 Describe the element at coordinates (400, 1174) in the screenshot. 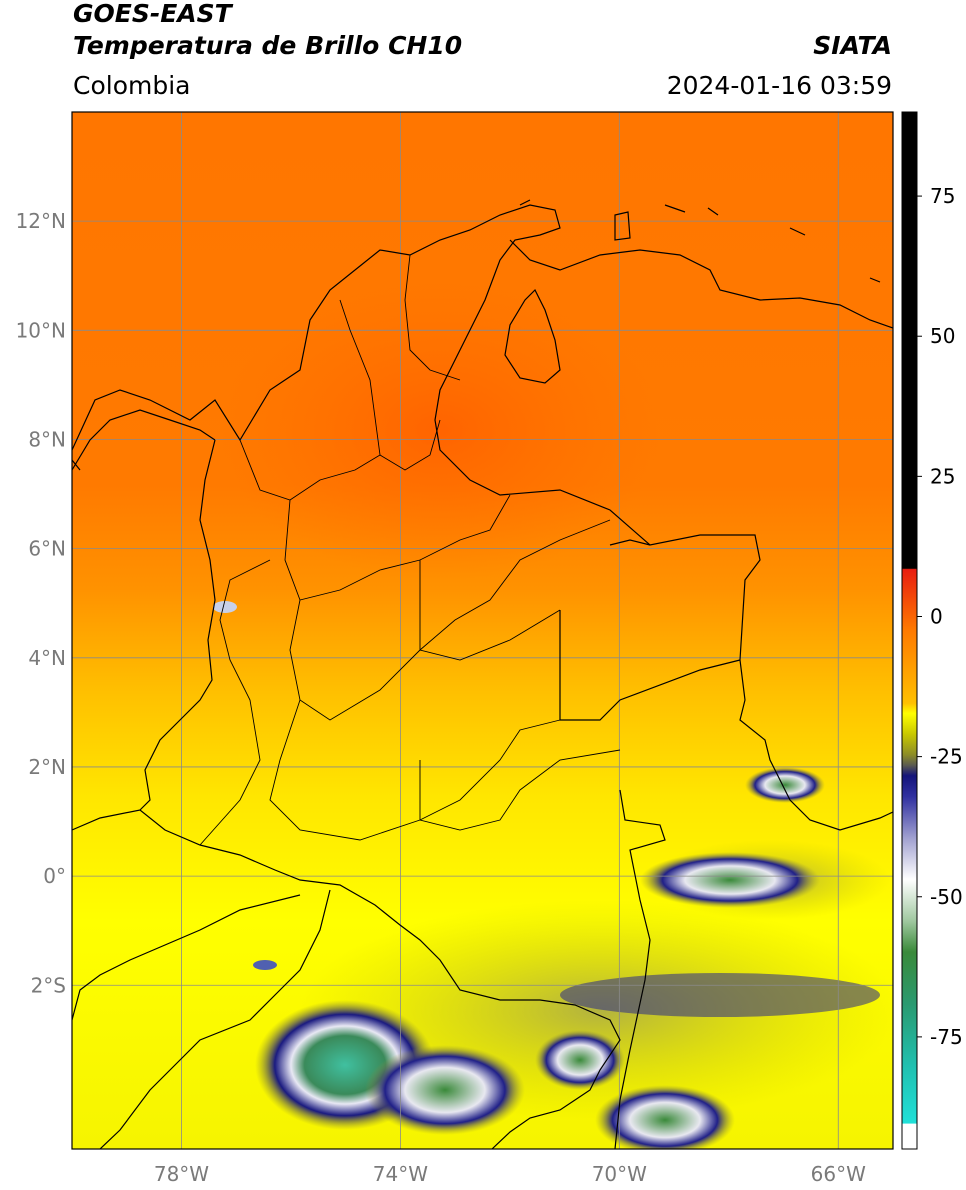

I see `longitude-label: 74°W` at that location.